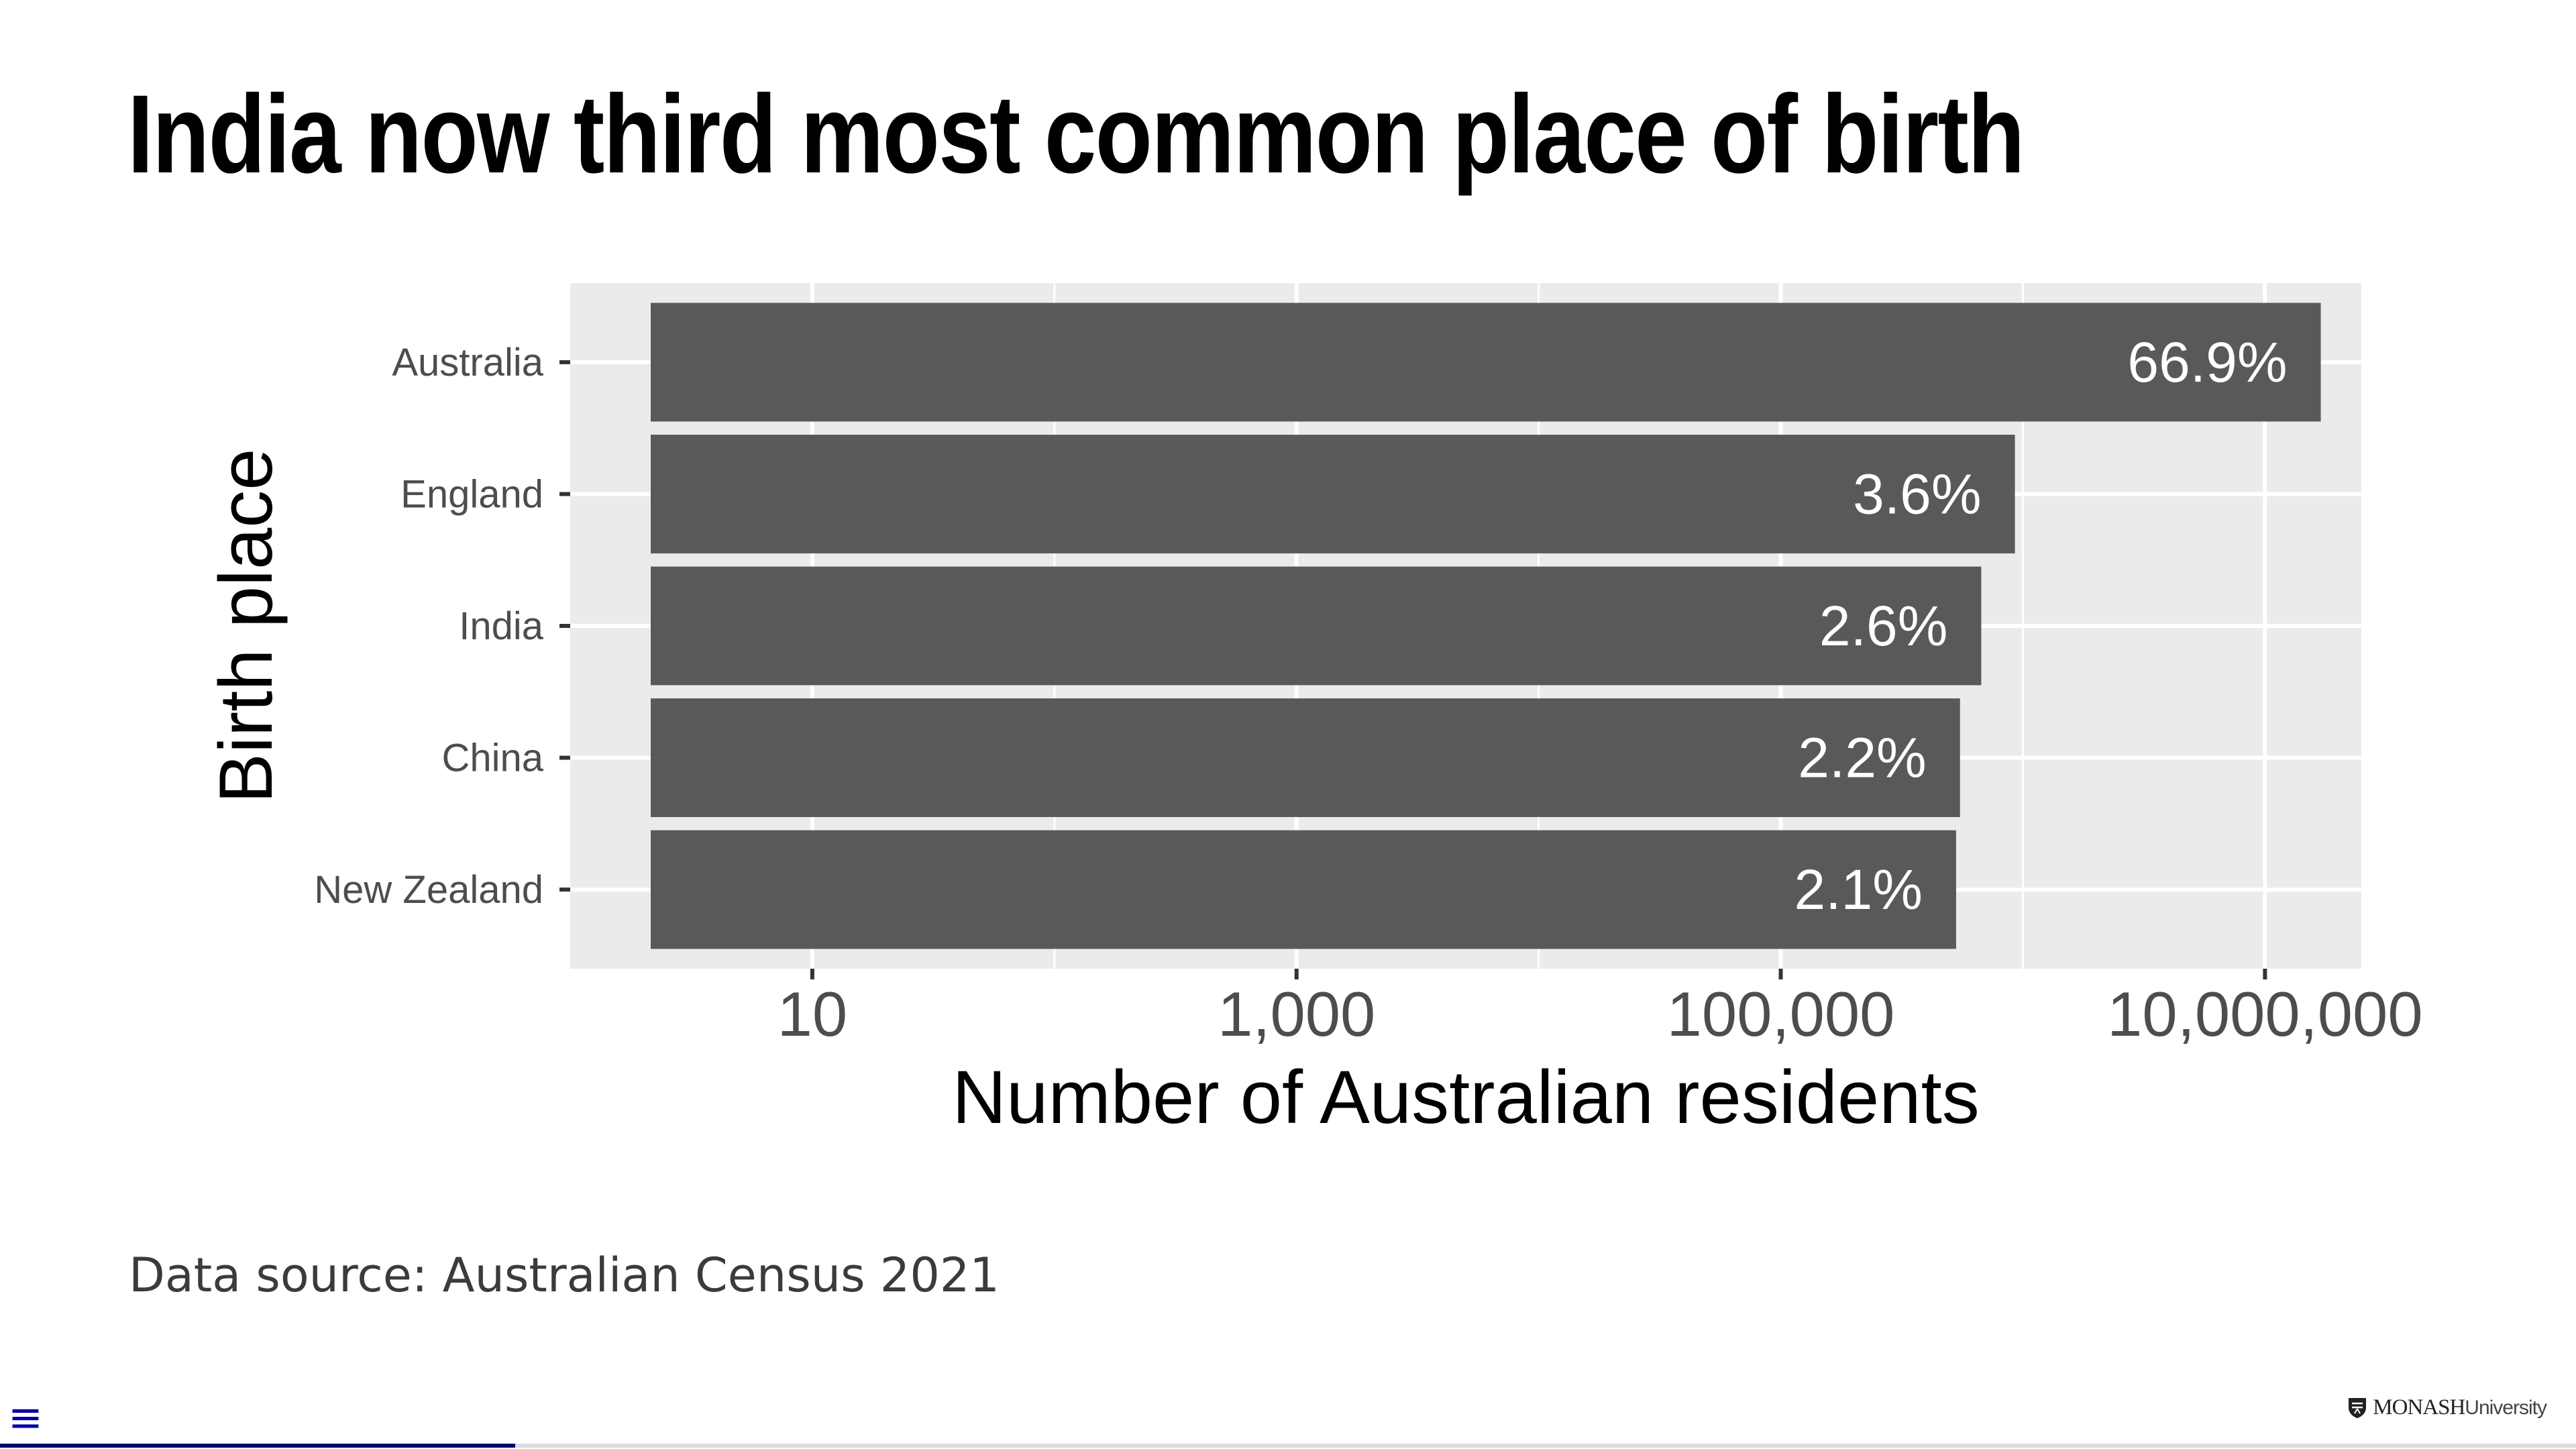  I want to click on bar-india, so click(1316, 626).